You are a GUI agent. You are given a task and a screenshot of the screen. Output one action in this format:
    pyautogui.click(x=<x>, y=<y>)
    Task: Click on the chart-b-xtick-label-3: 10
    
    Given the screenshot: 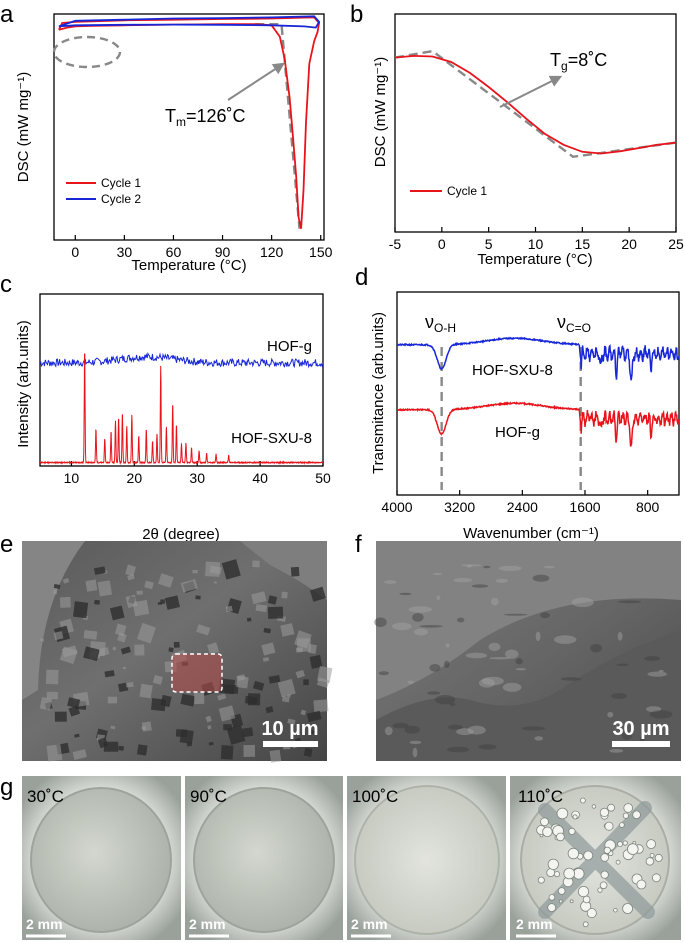 What is the action you would take?
    pyautogui.click(x=536, y=244)
    